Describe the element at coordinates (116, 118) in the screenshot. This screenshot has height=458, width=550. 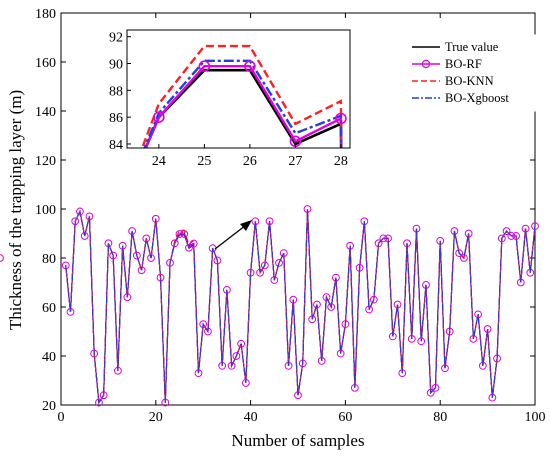
I see `inset-y-tick-label: 86` at that location.